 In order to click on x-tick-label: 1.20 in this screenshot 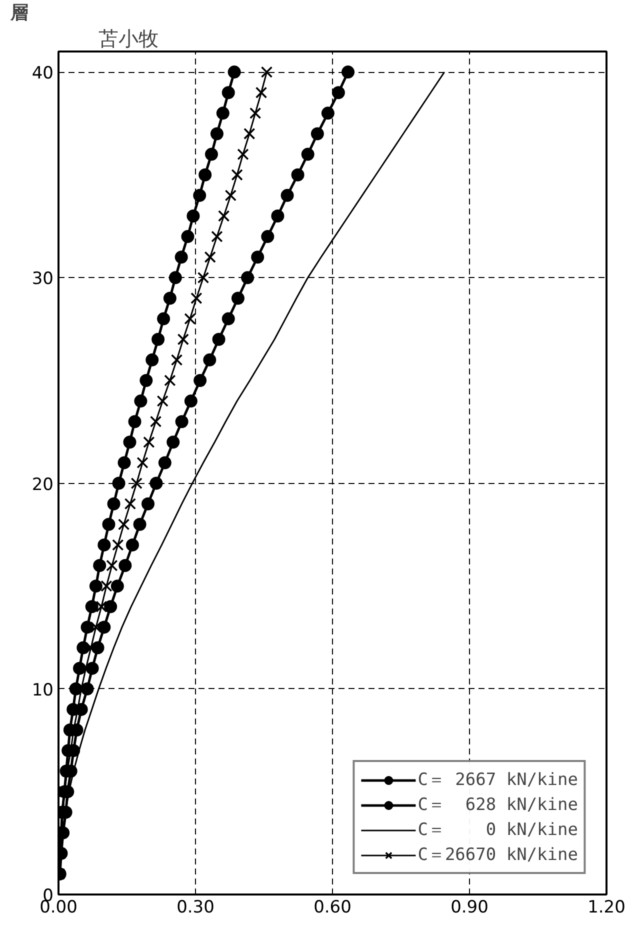, I will do `click(607, 908)`.